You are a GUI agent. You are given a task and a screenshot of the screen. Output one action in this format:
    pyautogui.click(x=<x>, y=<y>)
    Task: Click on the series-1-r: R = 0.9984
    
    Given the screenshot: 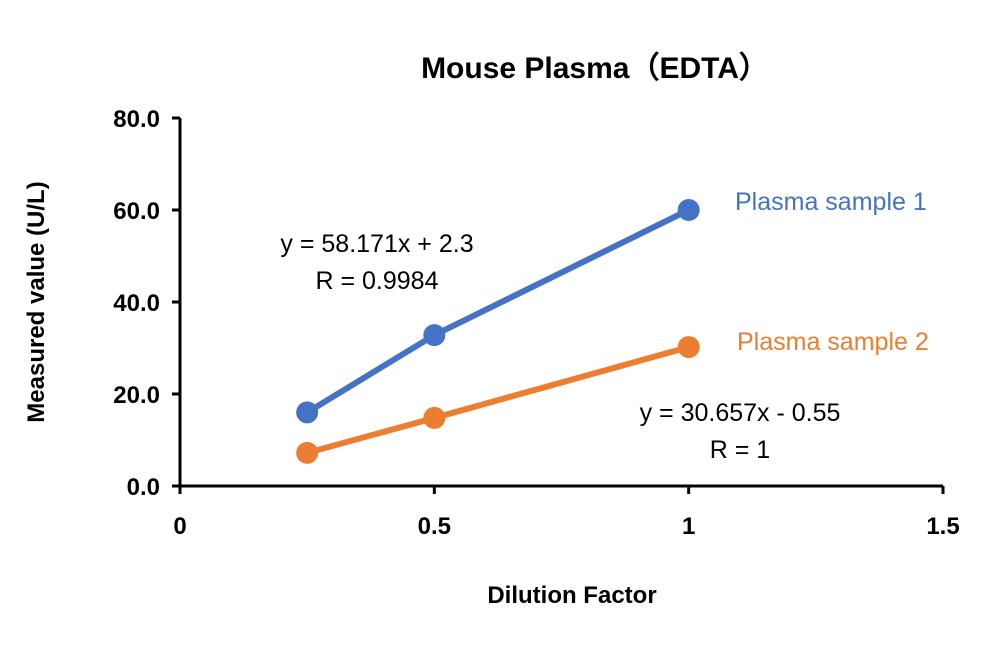 What is the action you would take?
    pyautogui.click(x=376, y=281)
    